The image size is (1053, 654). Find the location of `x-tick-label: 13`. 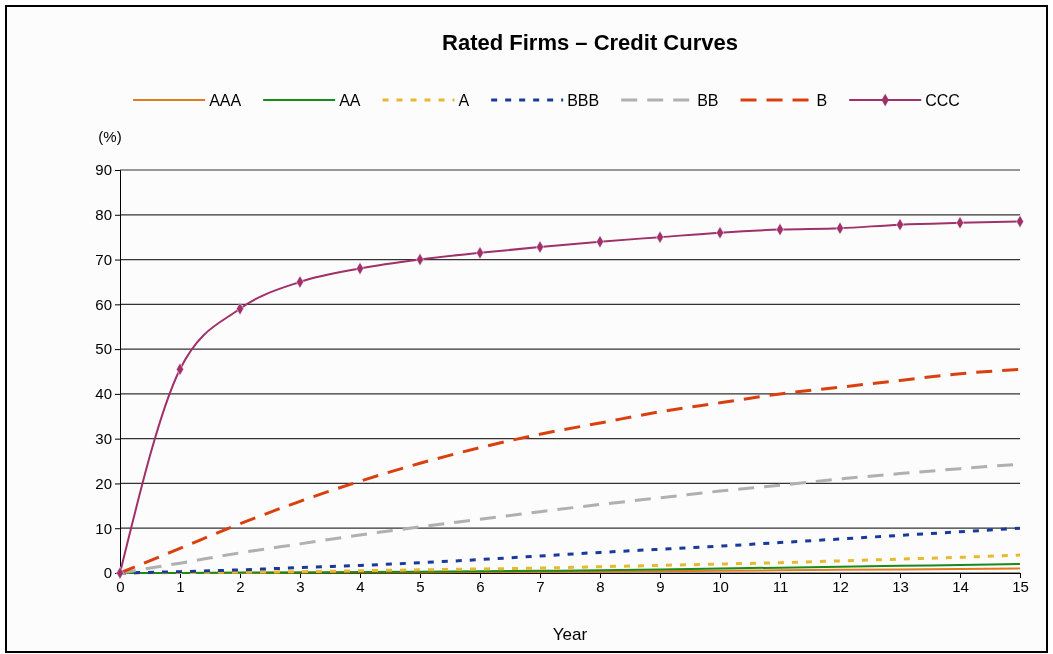

x-tick-label: 13 is located at coordinates (900, 586).